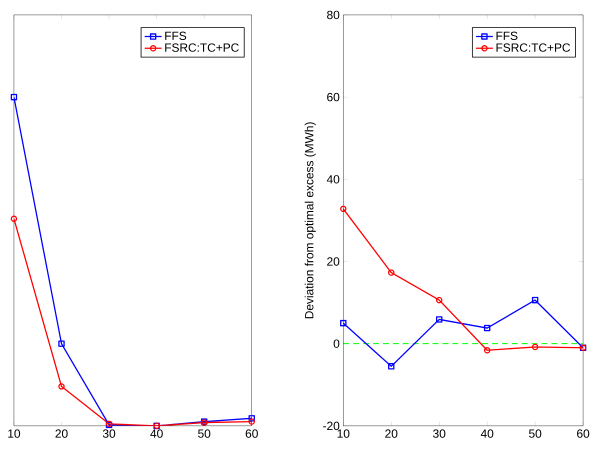 This screenshot has width=593, height=455. Describe the element at coordinates (331, 426) in the screenshot. I see `y-tick-label: -20` at that location.